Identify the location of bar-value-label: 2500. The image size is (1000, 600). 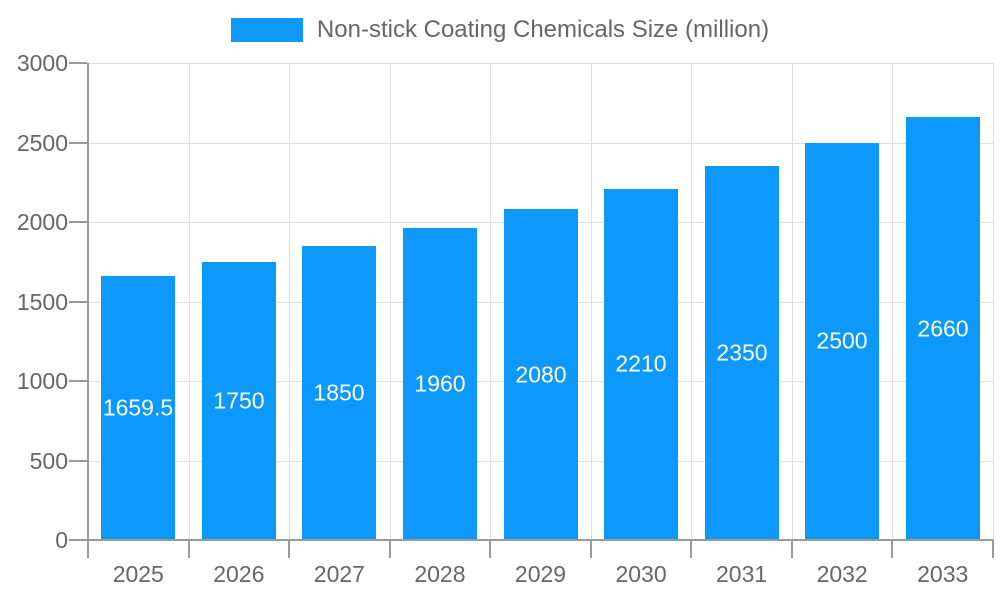
(842, 340).